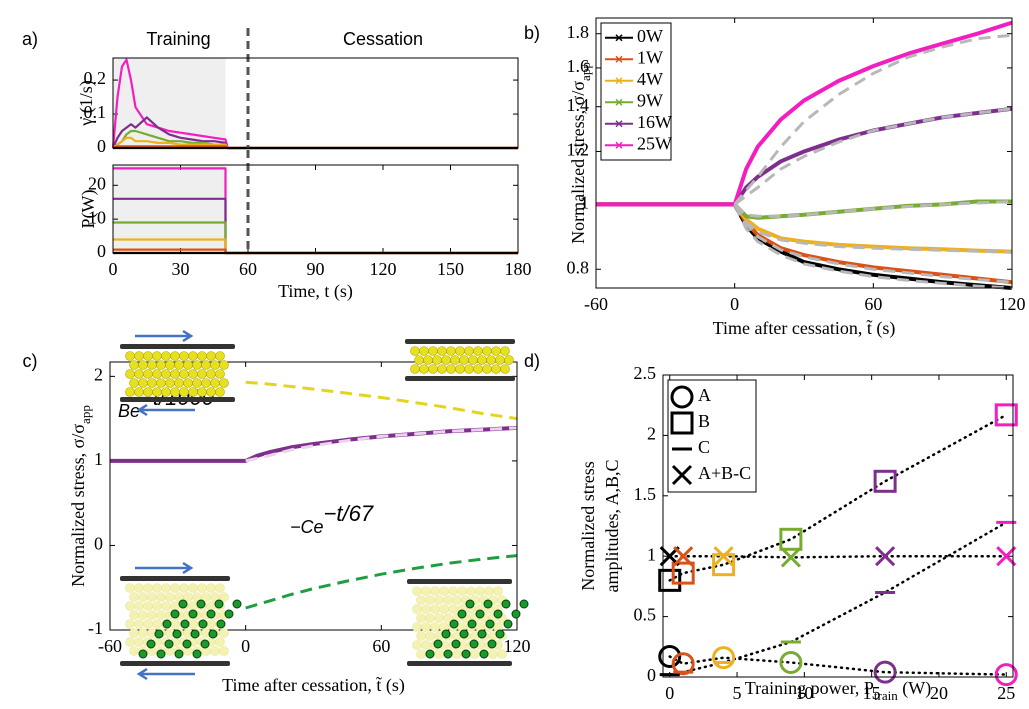  Describe the element at coordinates (578, 150) in the screenshot. I see `y-tick-label: 1.2` at that location.